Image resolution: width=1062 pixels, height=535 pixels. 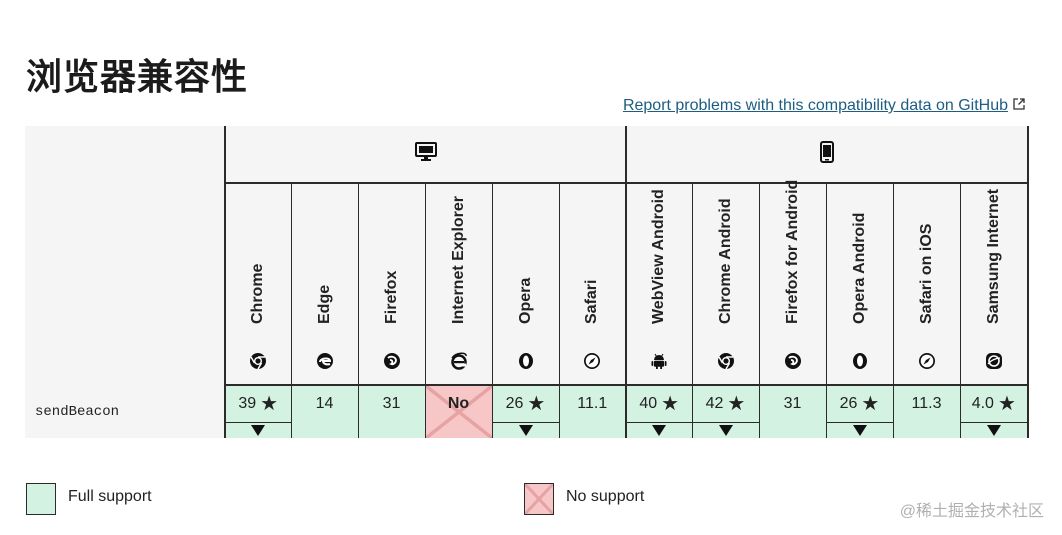 I want to click on browser-header-edge: Edge, so click(x=324, y=284).